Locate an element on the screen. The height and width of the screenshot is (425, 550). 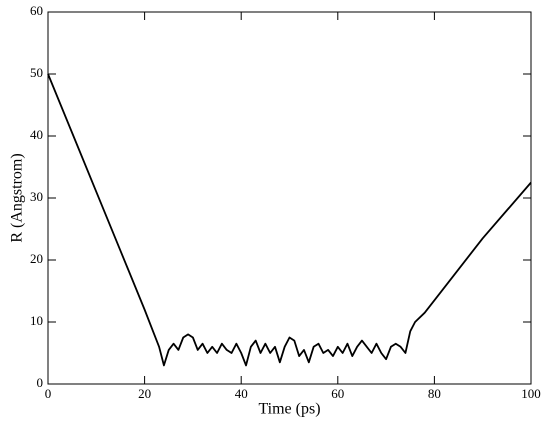
y-tick-label: 30 is located at coordinates (36, 196).